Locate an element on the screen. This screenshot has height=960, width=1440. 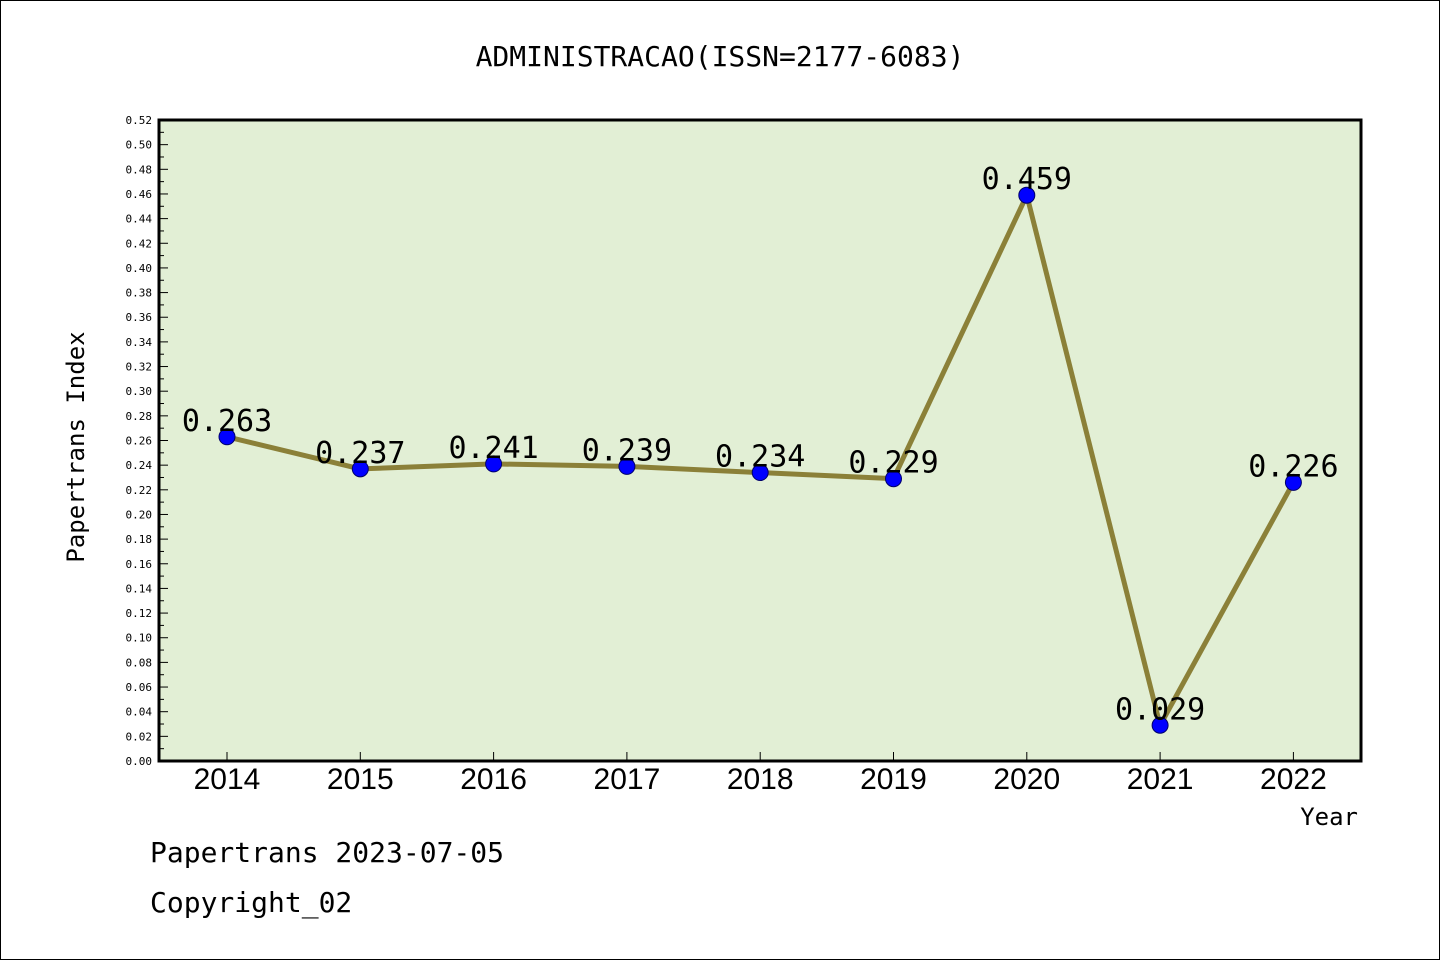
y-tick-label: 0.16 is located at coordinates (139, 564).